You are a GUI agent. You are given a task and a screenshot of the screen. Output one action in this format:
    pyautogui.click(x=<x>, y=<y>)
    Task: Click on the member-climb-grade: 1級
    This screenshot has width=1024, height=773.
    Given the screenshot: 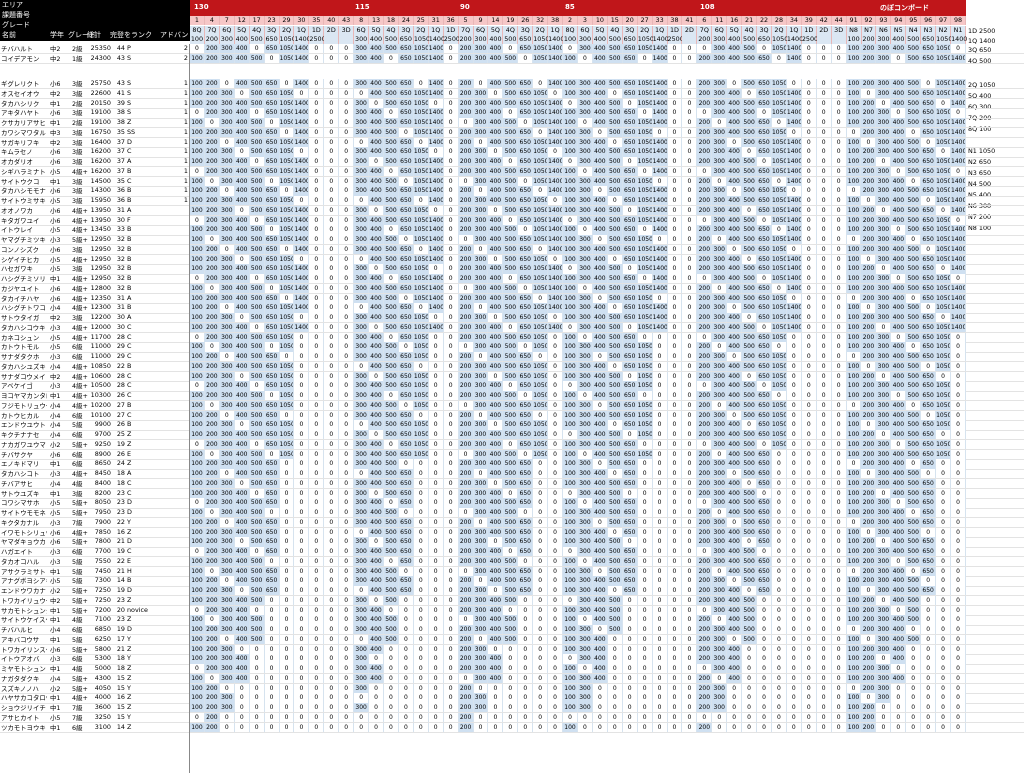 What is the action you would take?
    pyautogui.click(x=77, y=58)
    